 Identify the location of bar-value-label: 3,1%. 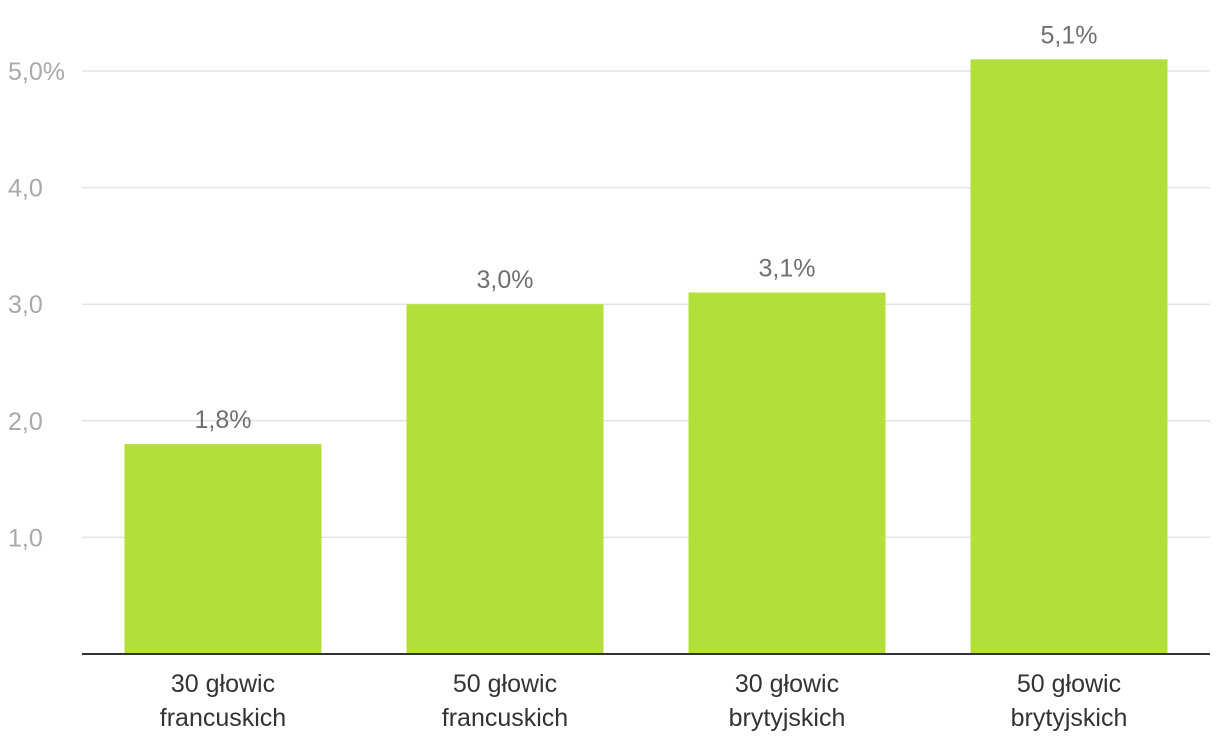
(787, 269).